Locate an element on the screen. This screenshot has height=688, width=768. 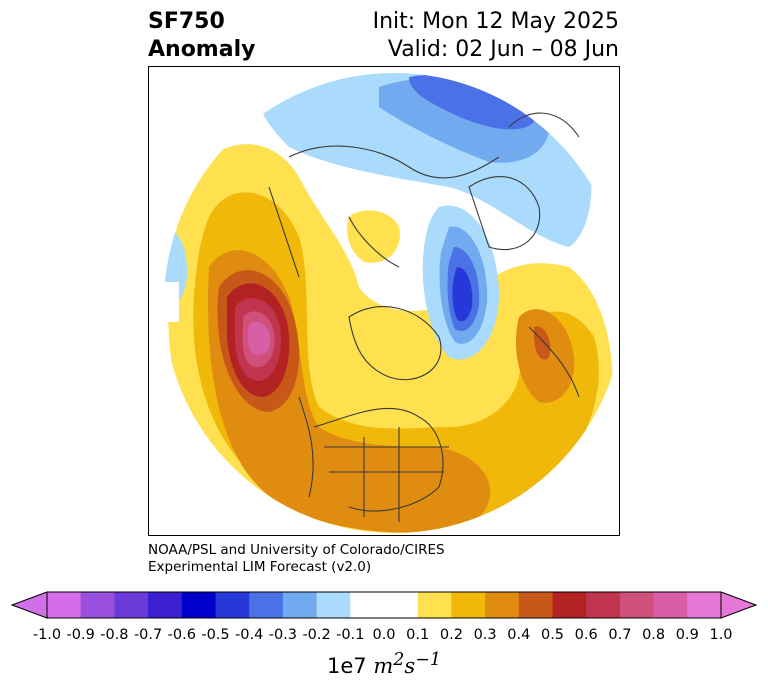
units-m: m is located at coordinates (383, 666).